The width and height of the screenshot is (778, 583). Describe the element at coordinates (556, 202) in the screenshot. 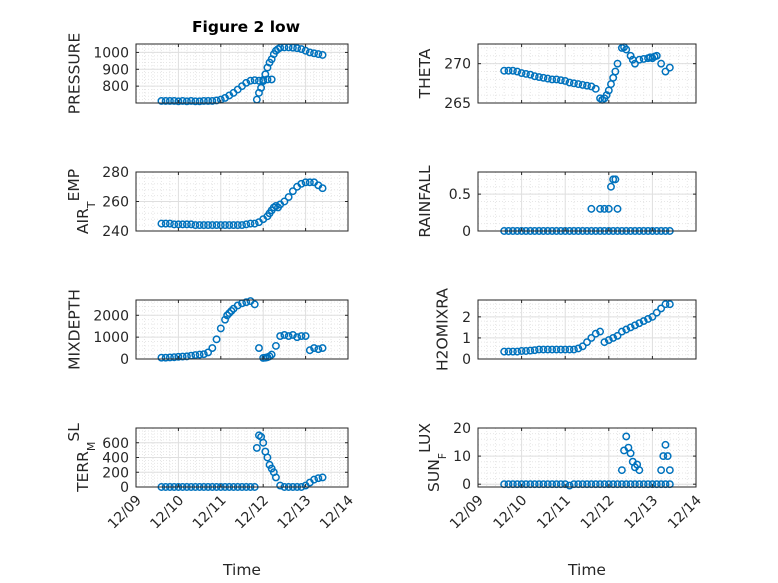

I see `panel-rainfall: 0 0.5 RAINFALL` at that location.